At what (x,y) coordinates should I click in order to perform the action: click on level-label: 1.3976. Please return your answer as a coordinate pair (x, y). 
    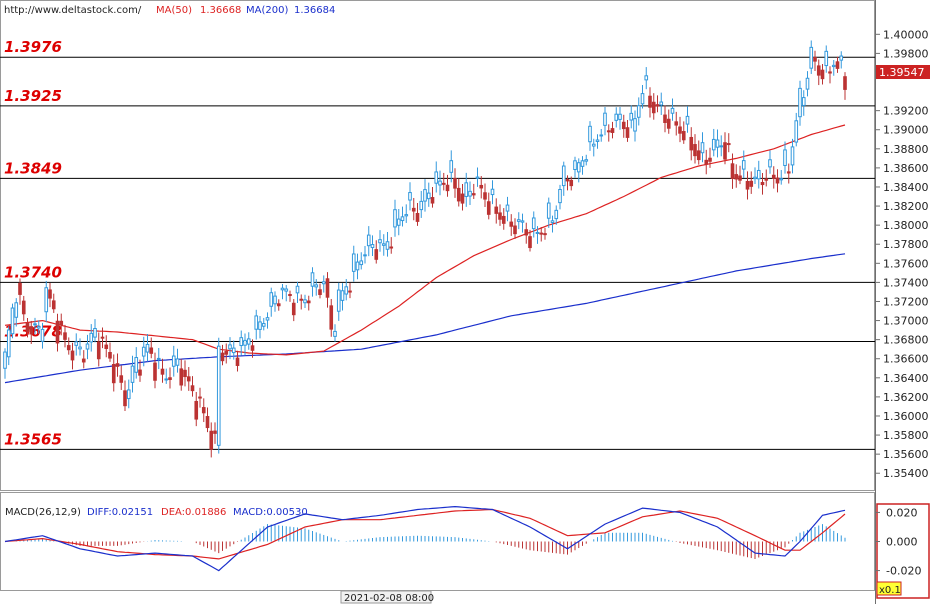
    Looking at the image, I should click on (33, 47).